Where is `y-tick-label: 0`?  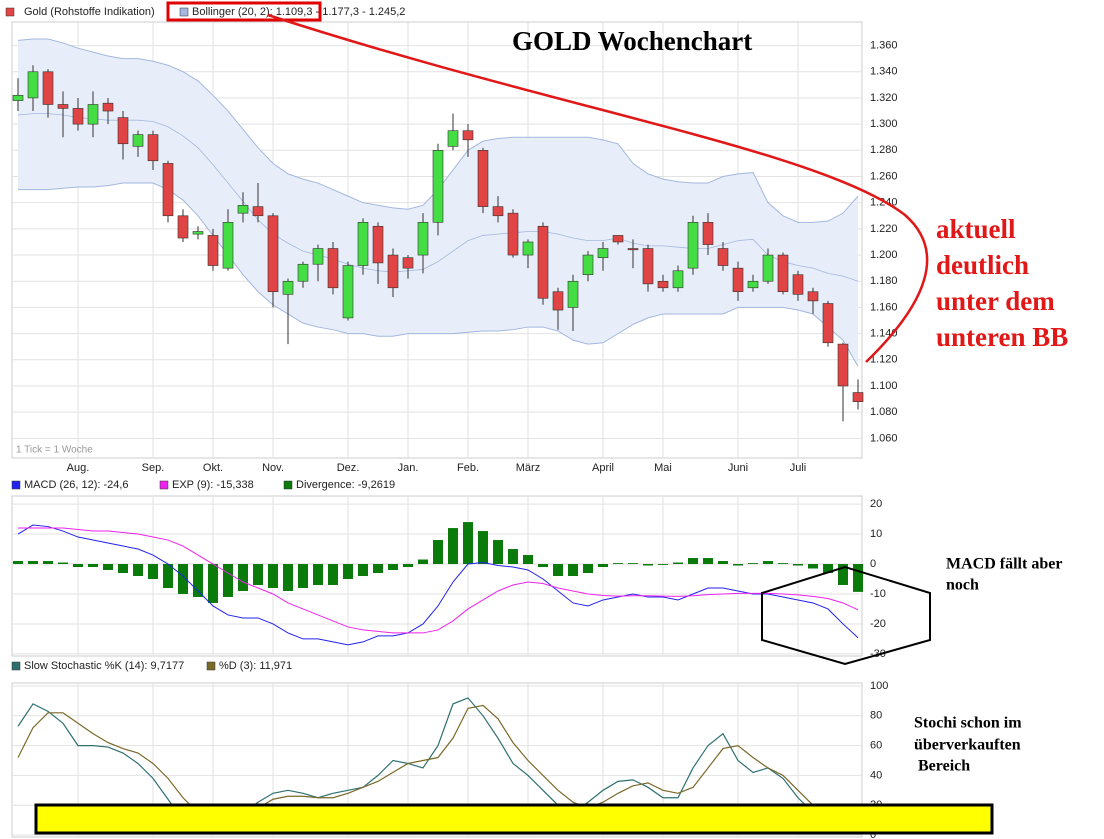
y-tick-label: 0 is located at coordinates (873, 564).